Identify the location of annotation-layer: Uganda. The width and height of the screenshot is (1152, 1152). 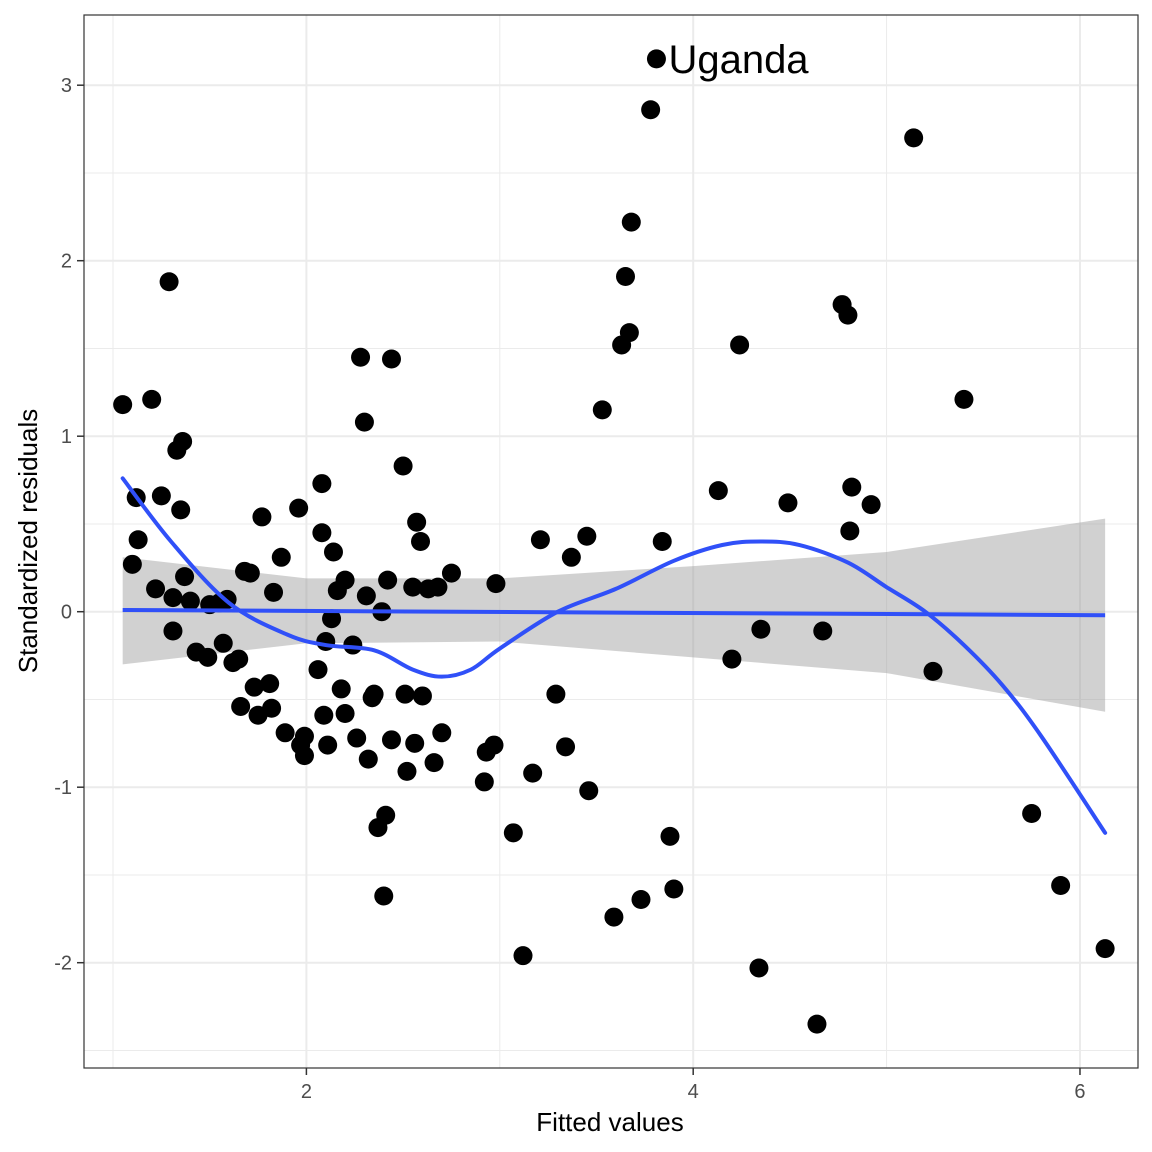
(738, 60).